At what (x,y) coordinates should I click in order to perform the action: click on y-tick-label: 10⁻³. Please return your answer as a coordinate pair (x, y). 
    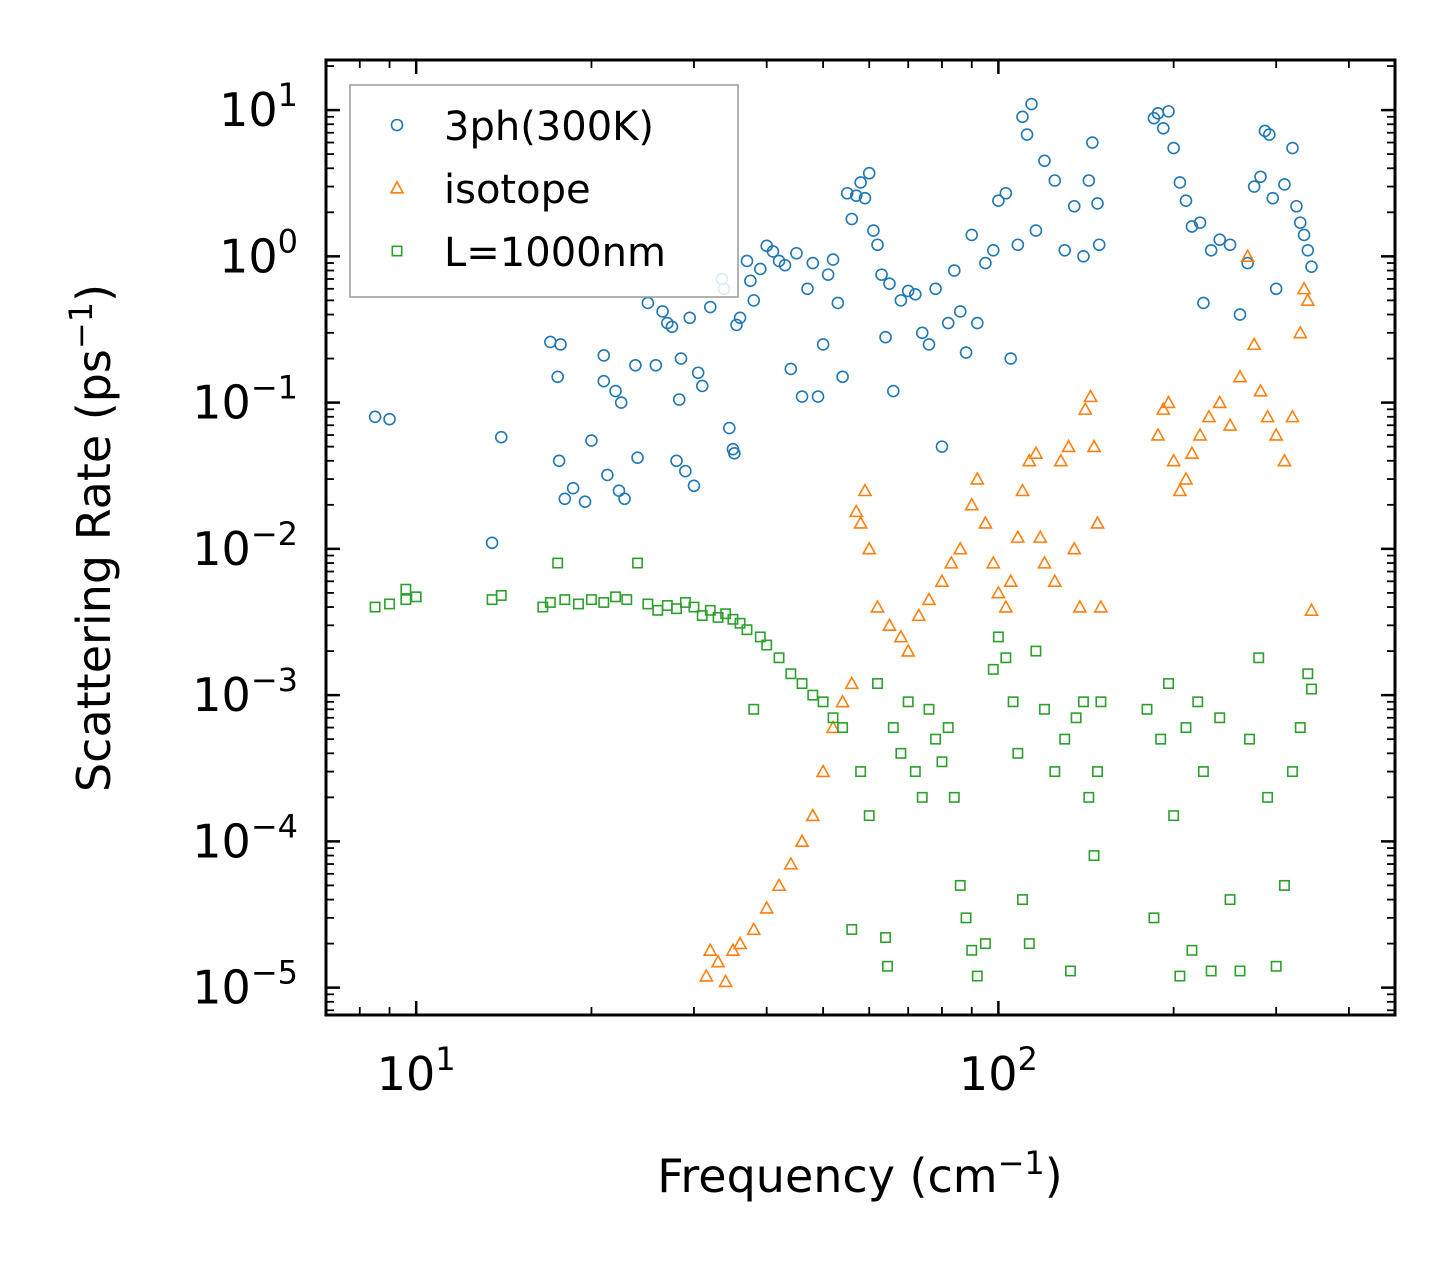
    Looking at the image, I should click on (245, 691).